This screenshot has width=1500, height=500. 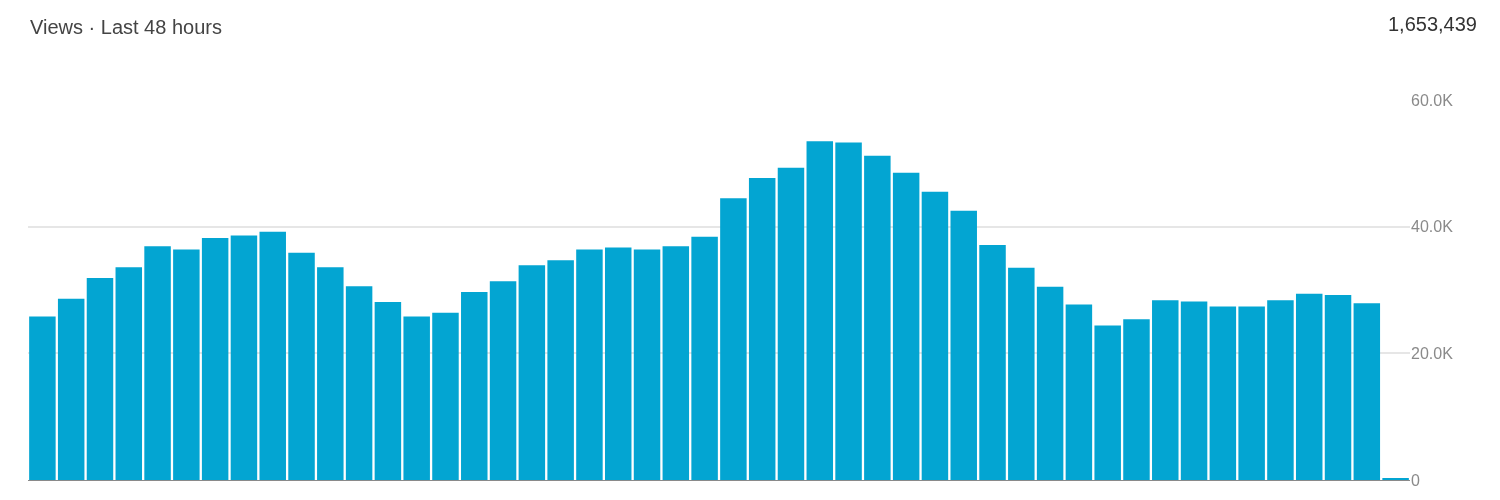 What do you see at coordinates (1432, 100) in the screenshot?
I see `y-tick-label: 60.0K` at bounding box center [1432, 100].